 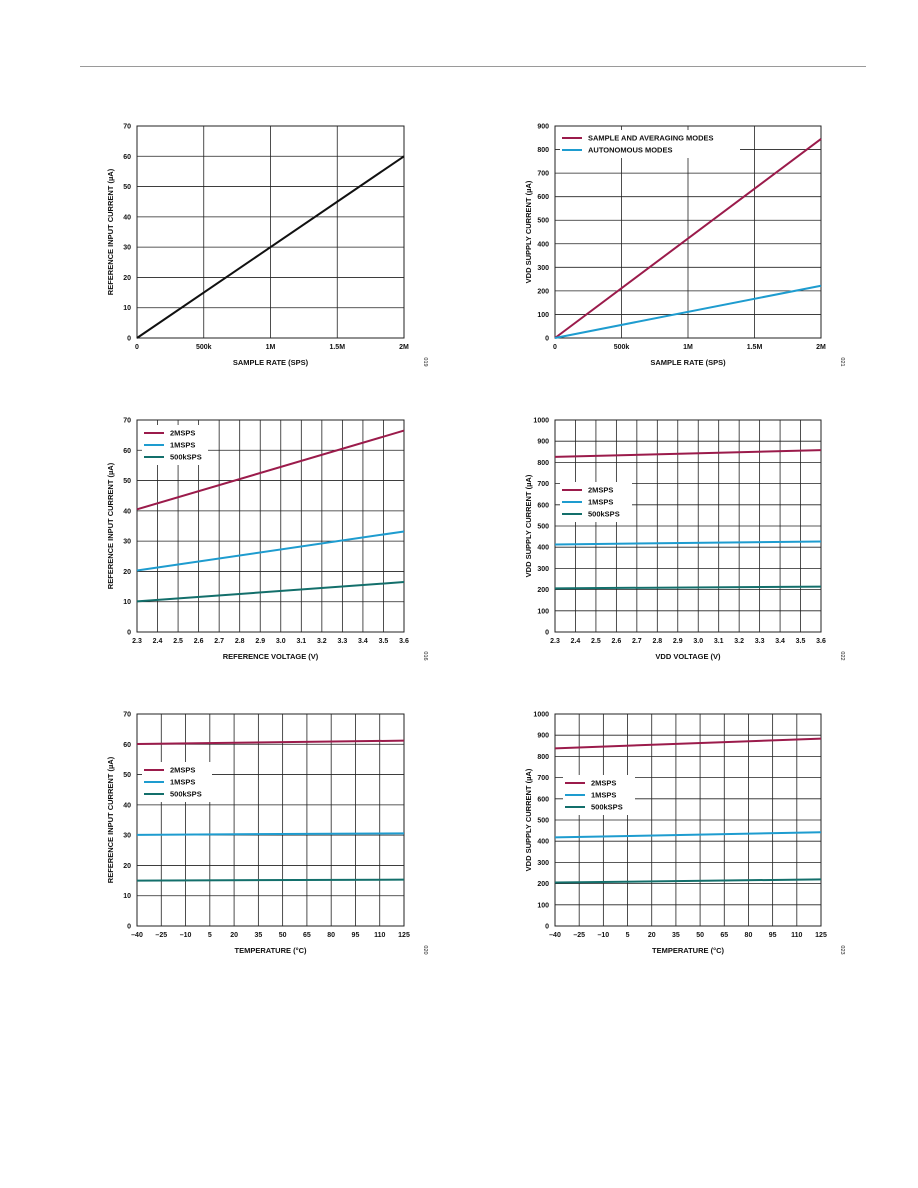 What do you see at coordinates (425, 361) in the screenshot?
I see `figure-number: 019` at bounding box center [425, 361].